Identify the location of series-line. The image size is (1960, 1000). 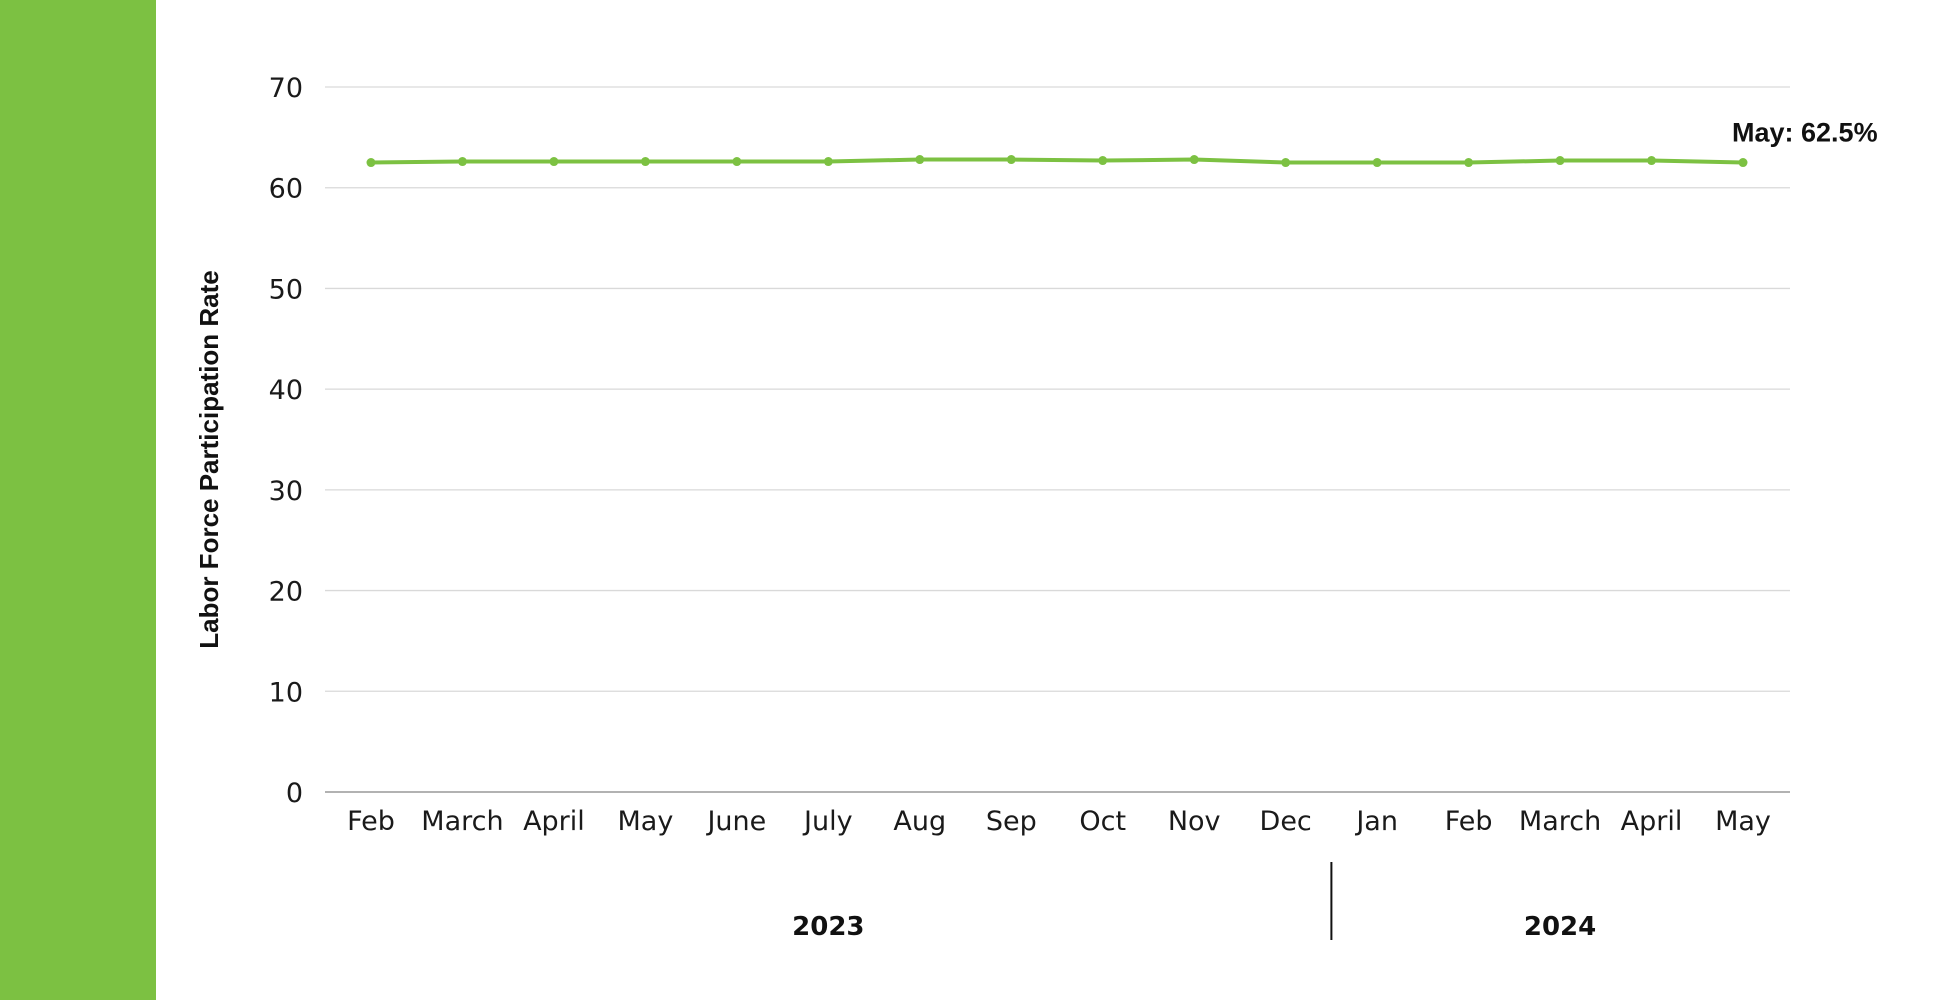
(1057, 161).